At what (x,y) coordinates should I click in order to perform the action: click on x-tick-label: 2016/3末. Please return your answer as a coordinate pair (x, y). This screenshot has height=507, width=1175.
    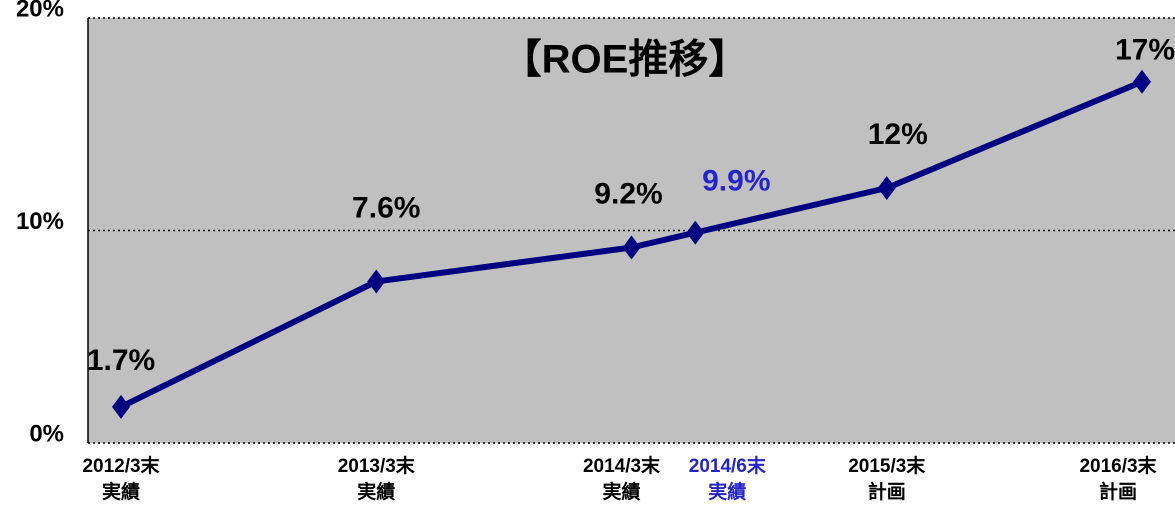
    Looking at the image, I should click on (1118, 465).